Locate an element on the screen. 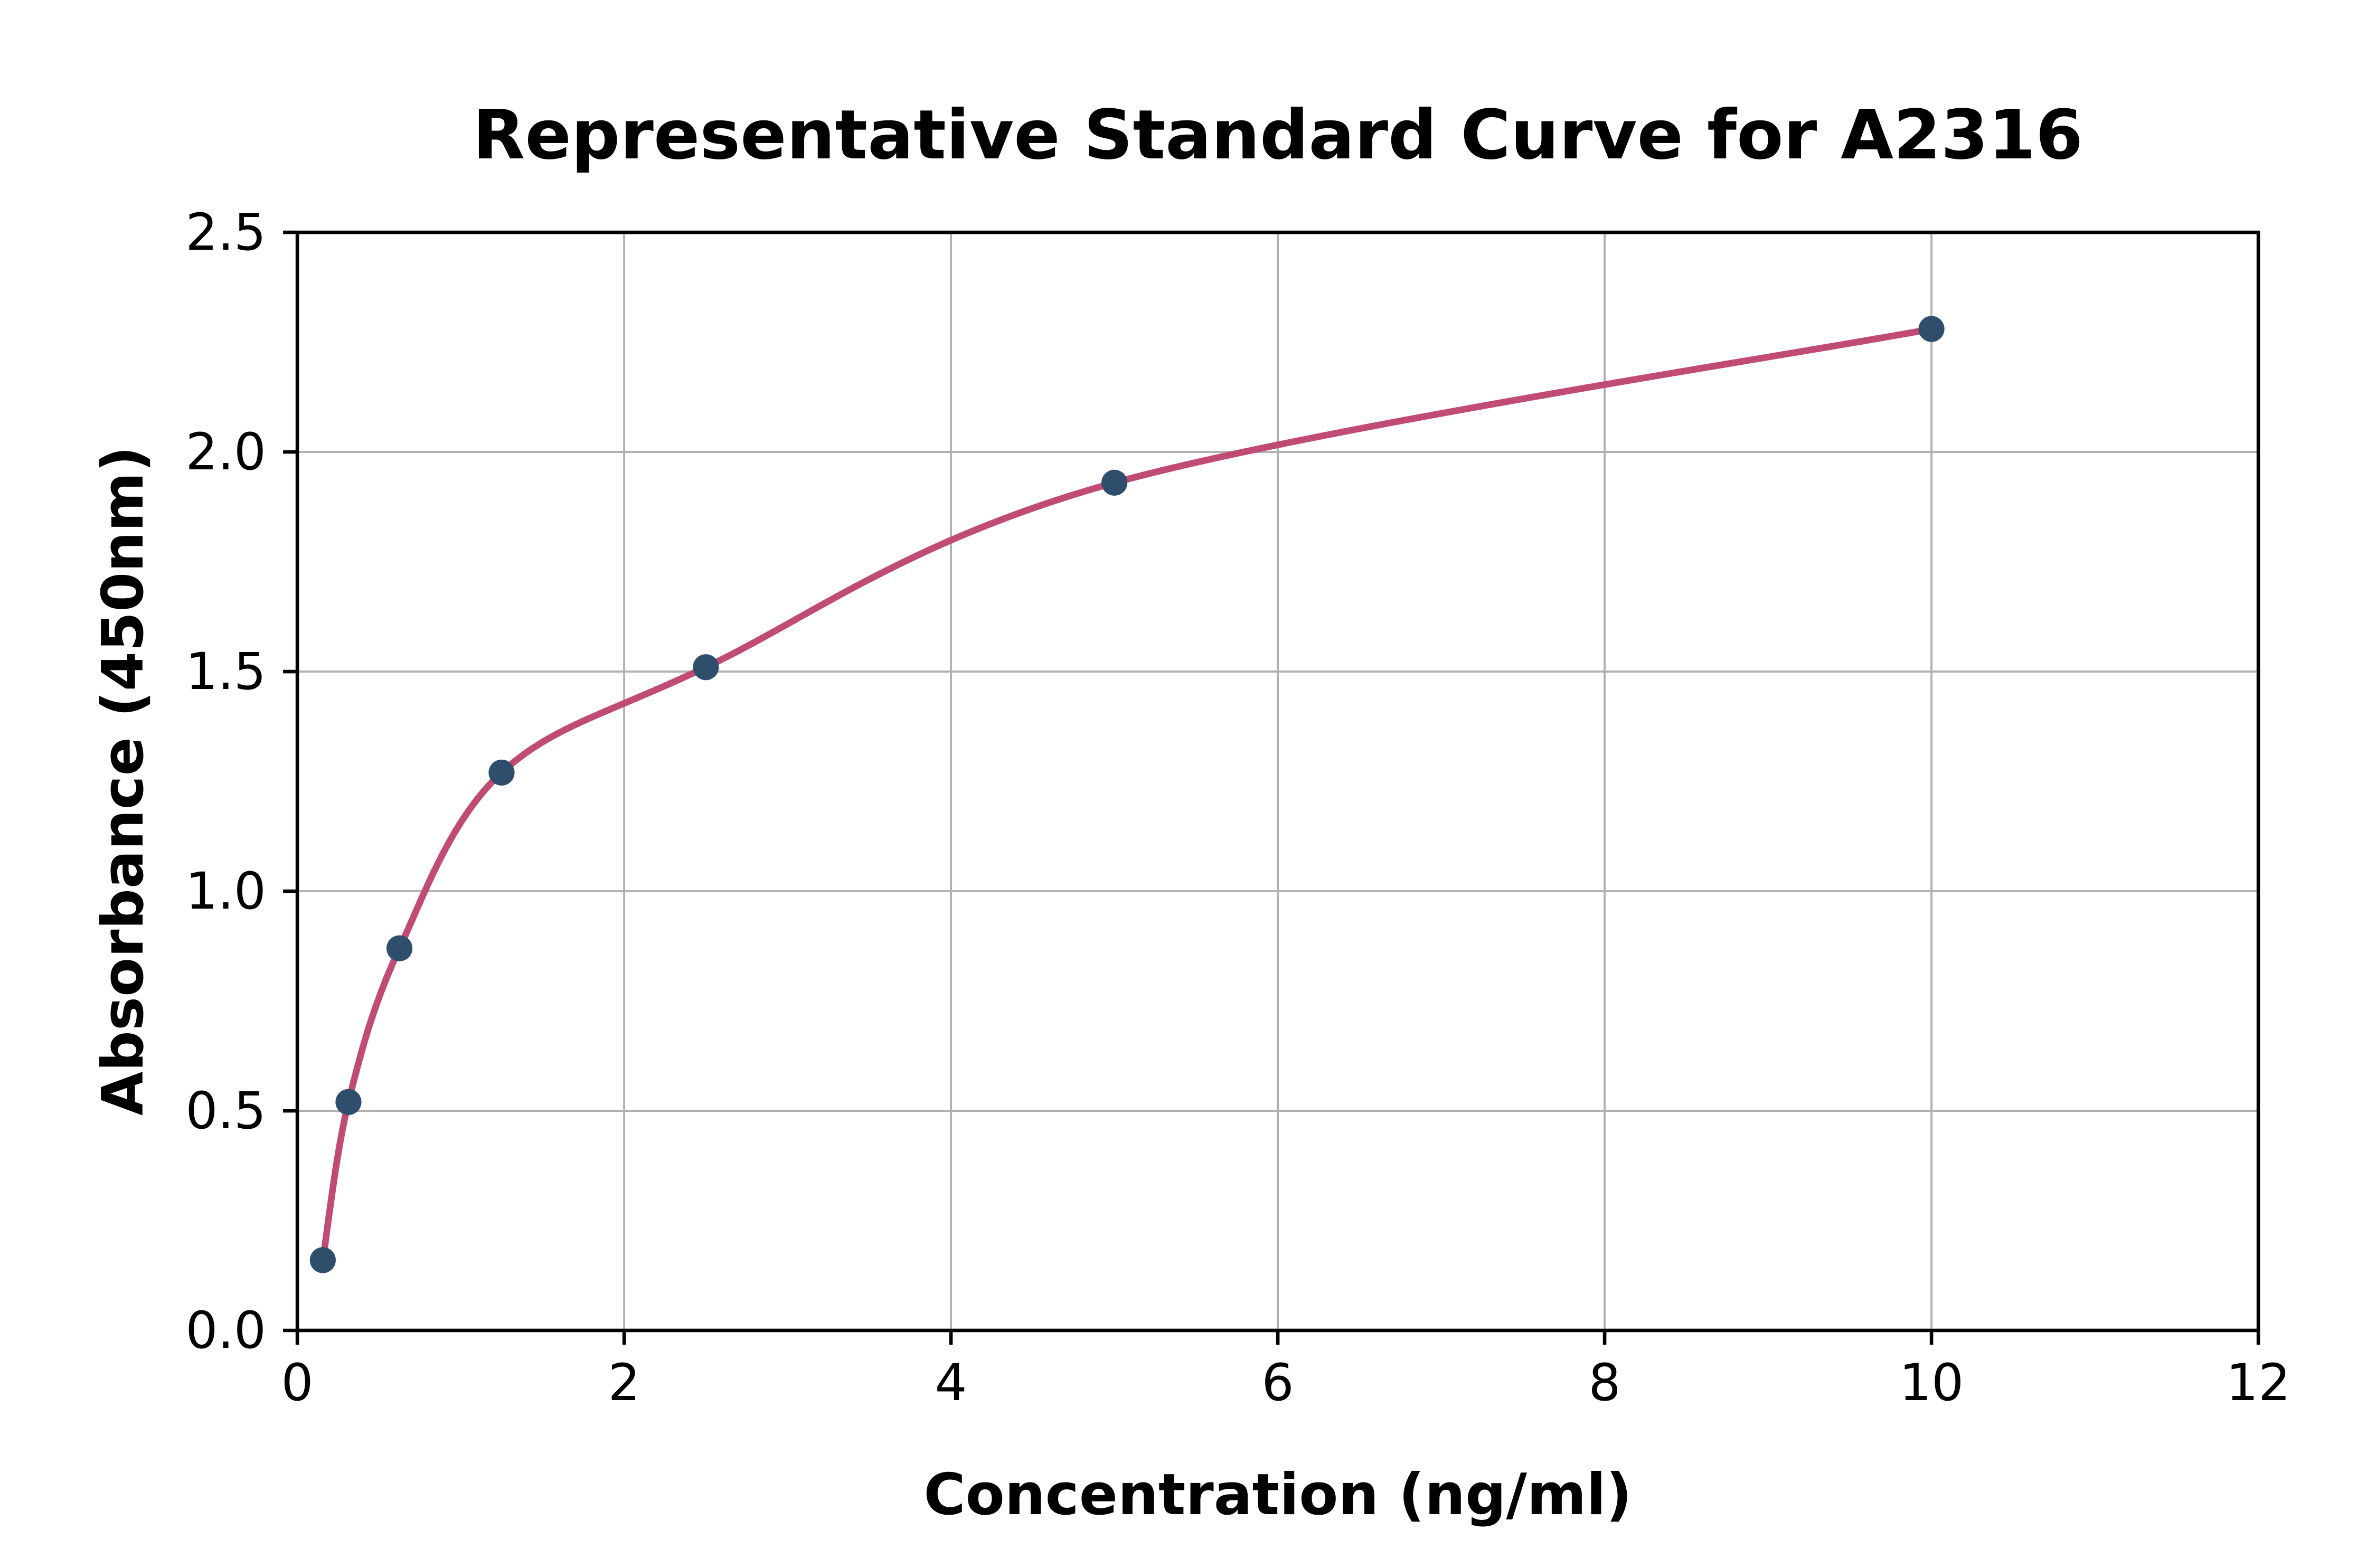 The image size is (2376, 1568). y-tick-label: 1.0 is located at coordinates (226, 891).